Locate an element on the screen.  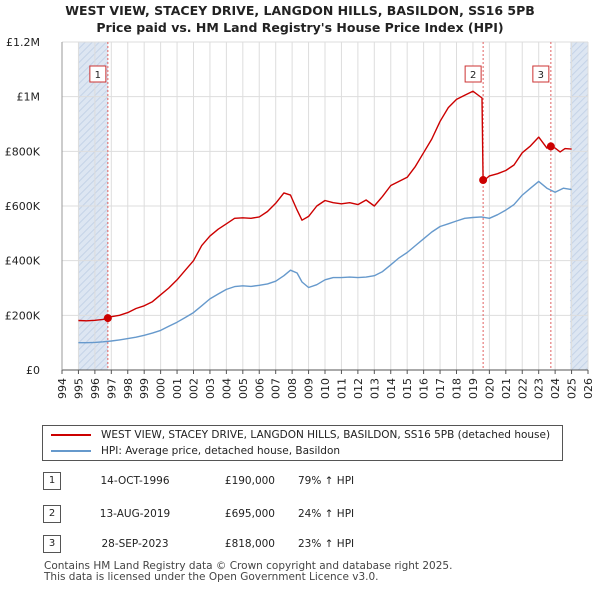
y-tick-label: £1.2M is located at coordinates (23, 42).